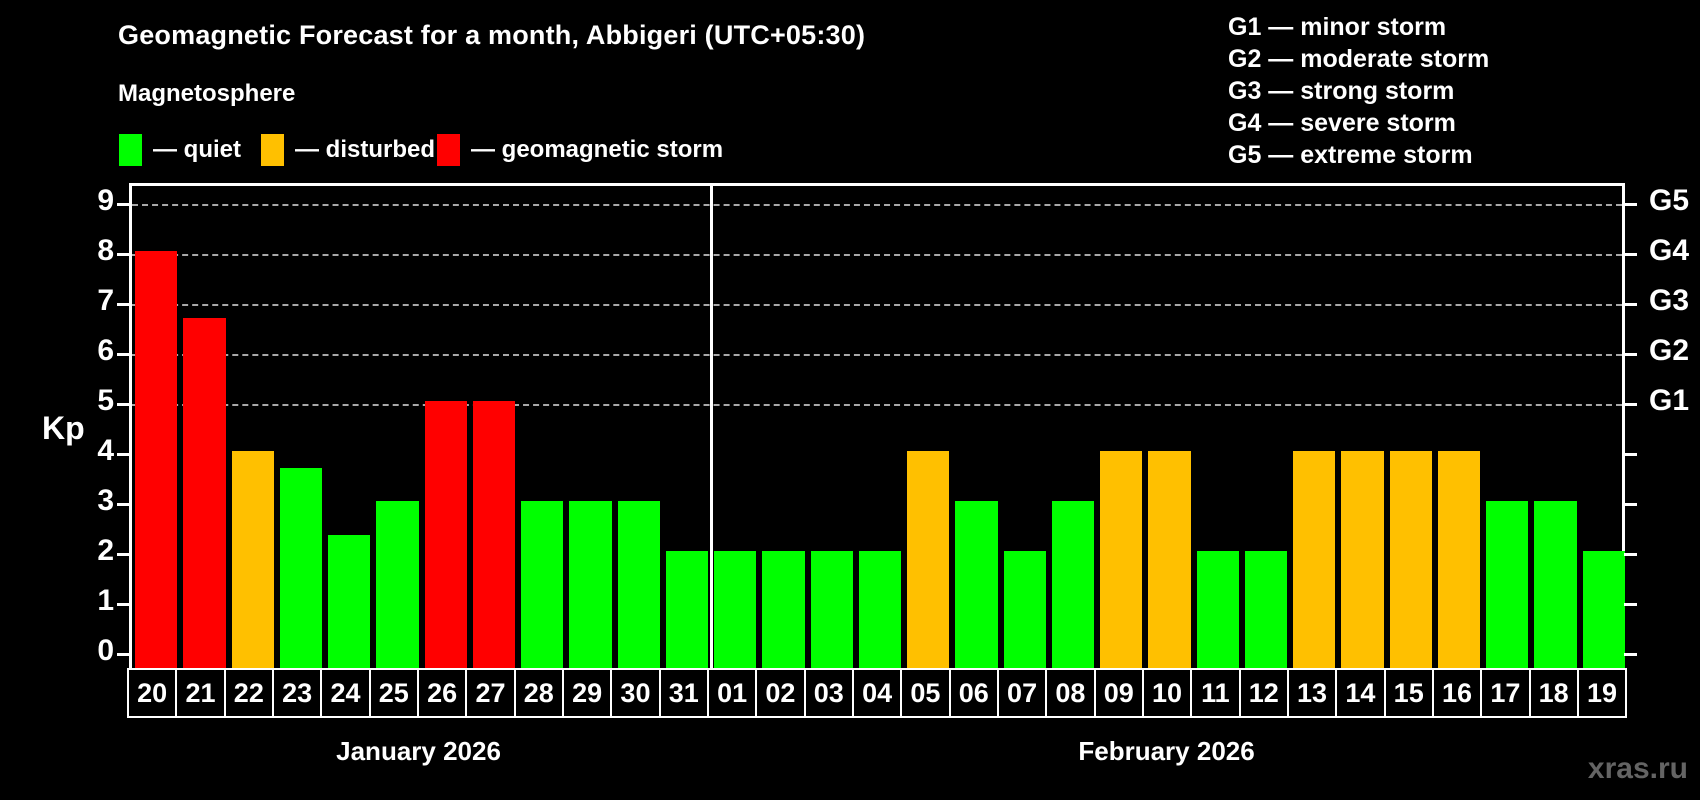 This screenshot has height=800, width=1700. I want to click on watermark-xras: xras.ru, so click(1637, 768).